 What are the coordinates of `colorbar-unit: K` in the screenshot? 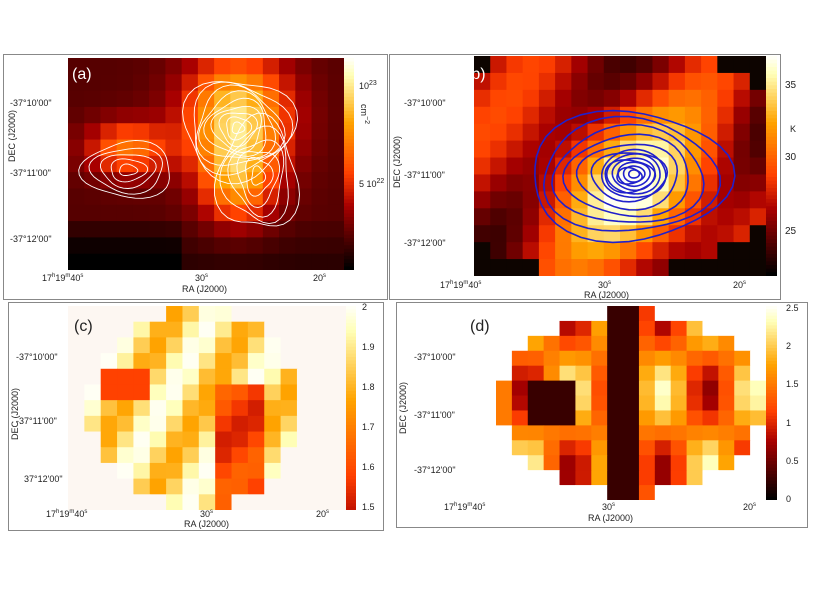 It's located at (793, 129).